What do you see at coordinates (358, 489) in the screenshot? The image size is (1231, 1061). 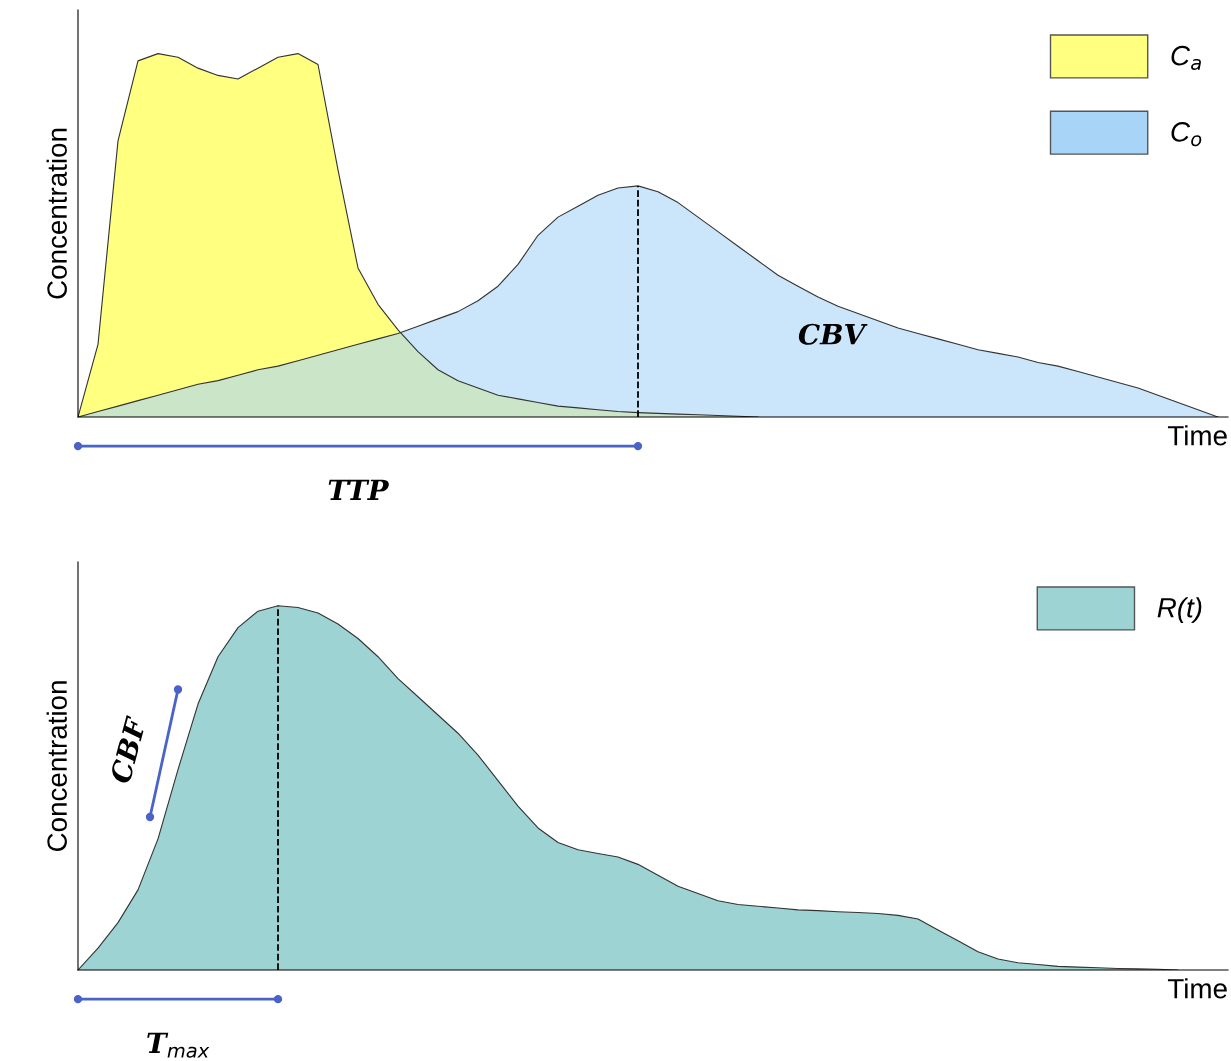 I see `text: TTP` at bounding box center [358, 489].